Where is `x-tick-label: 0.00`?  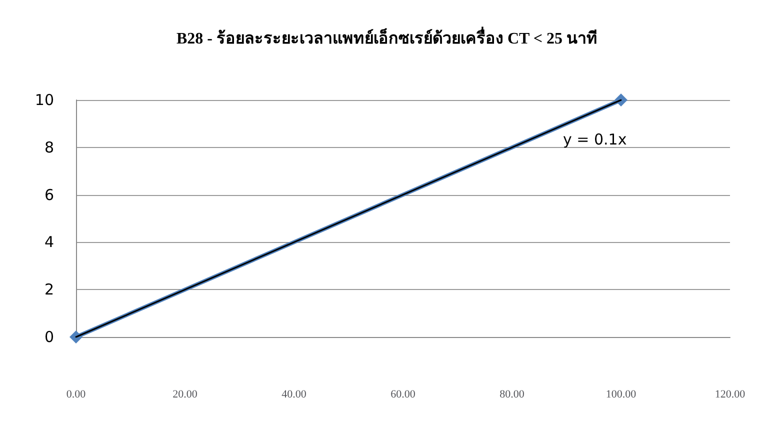 x-tick-label: 0.00 is located at coordinates (76, 394).